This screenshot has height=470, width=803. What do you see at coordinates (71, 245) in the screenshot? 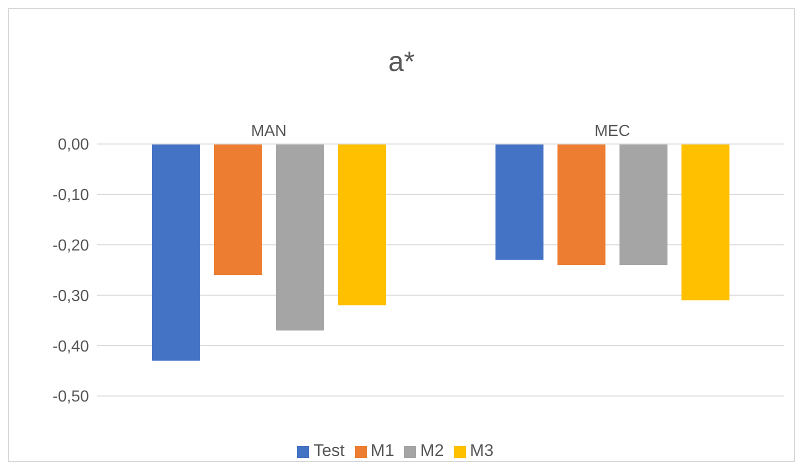
I see `y-tick-label: -0,20` at bounding box center [71, 245].